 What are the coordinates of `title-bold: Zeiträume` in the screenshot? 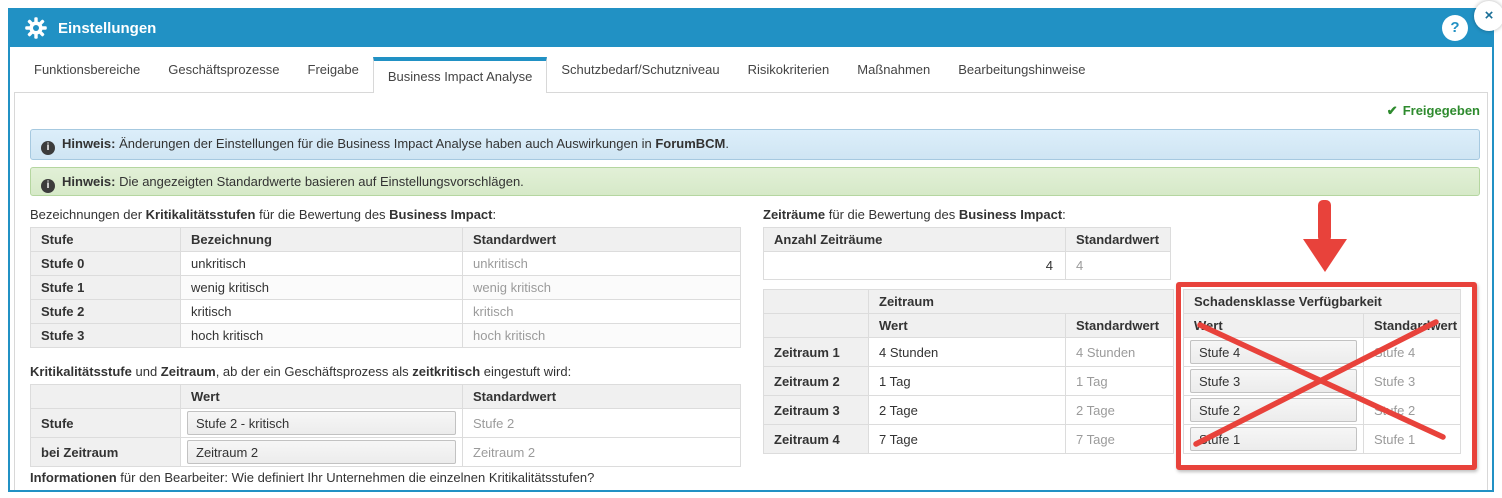 It's located at (794, 214).